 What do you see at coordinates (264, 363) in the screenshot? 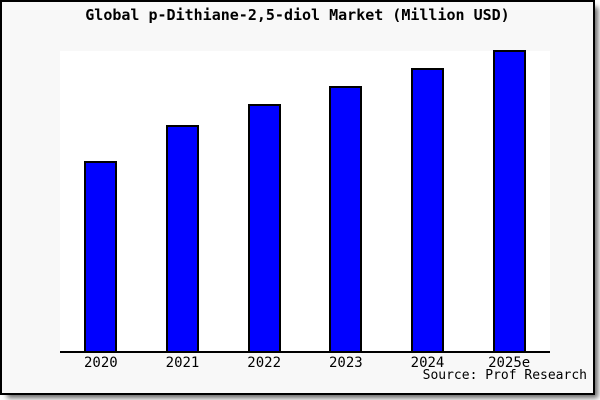
I see `x-tick-label-2022: 2022` at bounding box center [264, 363].